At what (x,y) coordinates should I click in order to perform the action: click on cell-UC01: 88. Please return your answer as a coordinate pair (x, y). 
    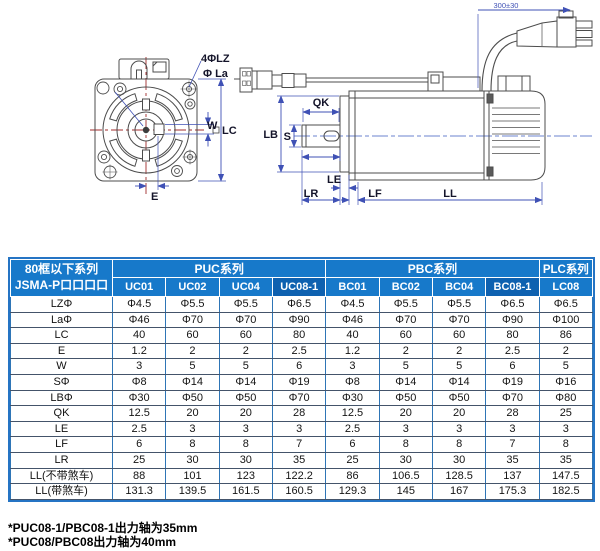
    Looking at the image, I should click on (139, 476).